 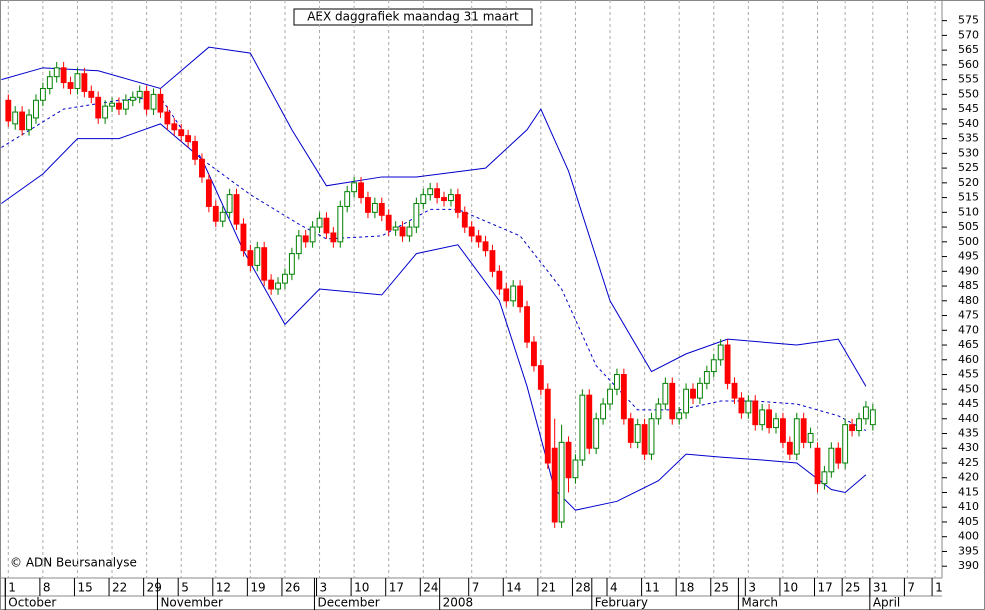 What do you see at coordinates (968, 536) in the screenshot?
I see `y-tick-label: 400` at bounding box center [968, 536].